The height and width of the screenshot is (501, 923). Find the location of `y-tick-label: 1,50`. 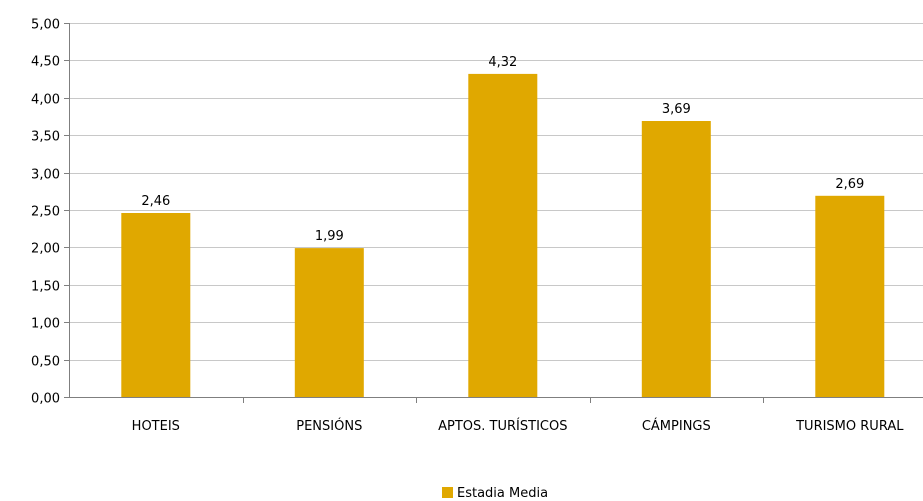

y-tick-label: 1,50 is located at coordinates (45, 287).